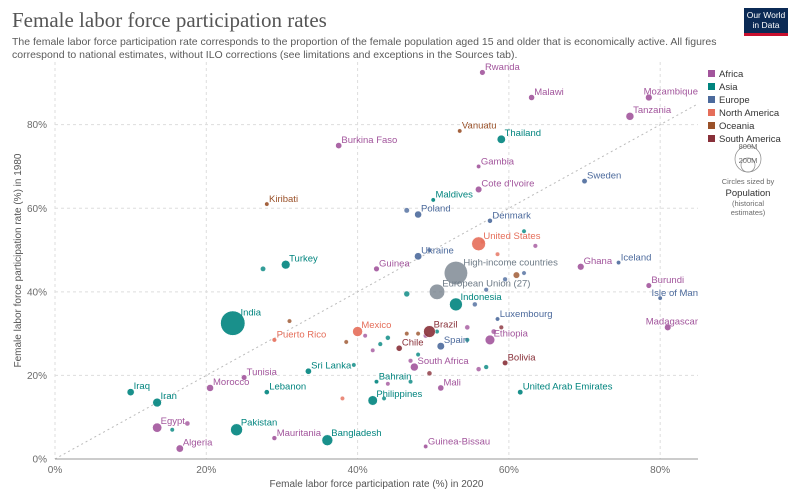  What do you see at coordinates (604, 176) in the screenshot?
I see `label-sweden: Sweden` at bounding box center [604, 176].